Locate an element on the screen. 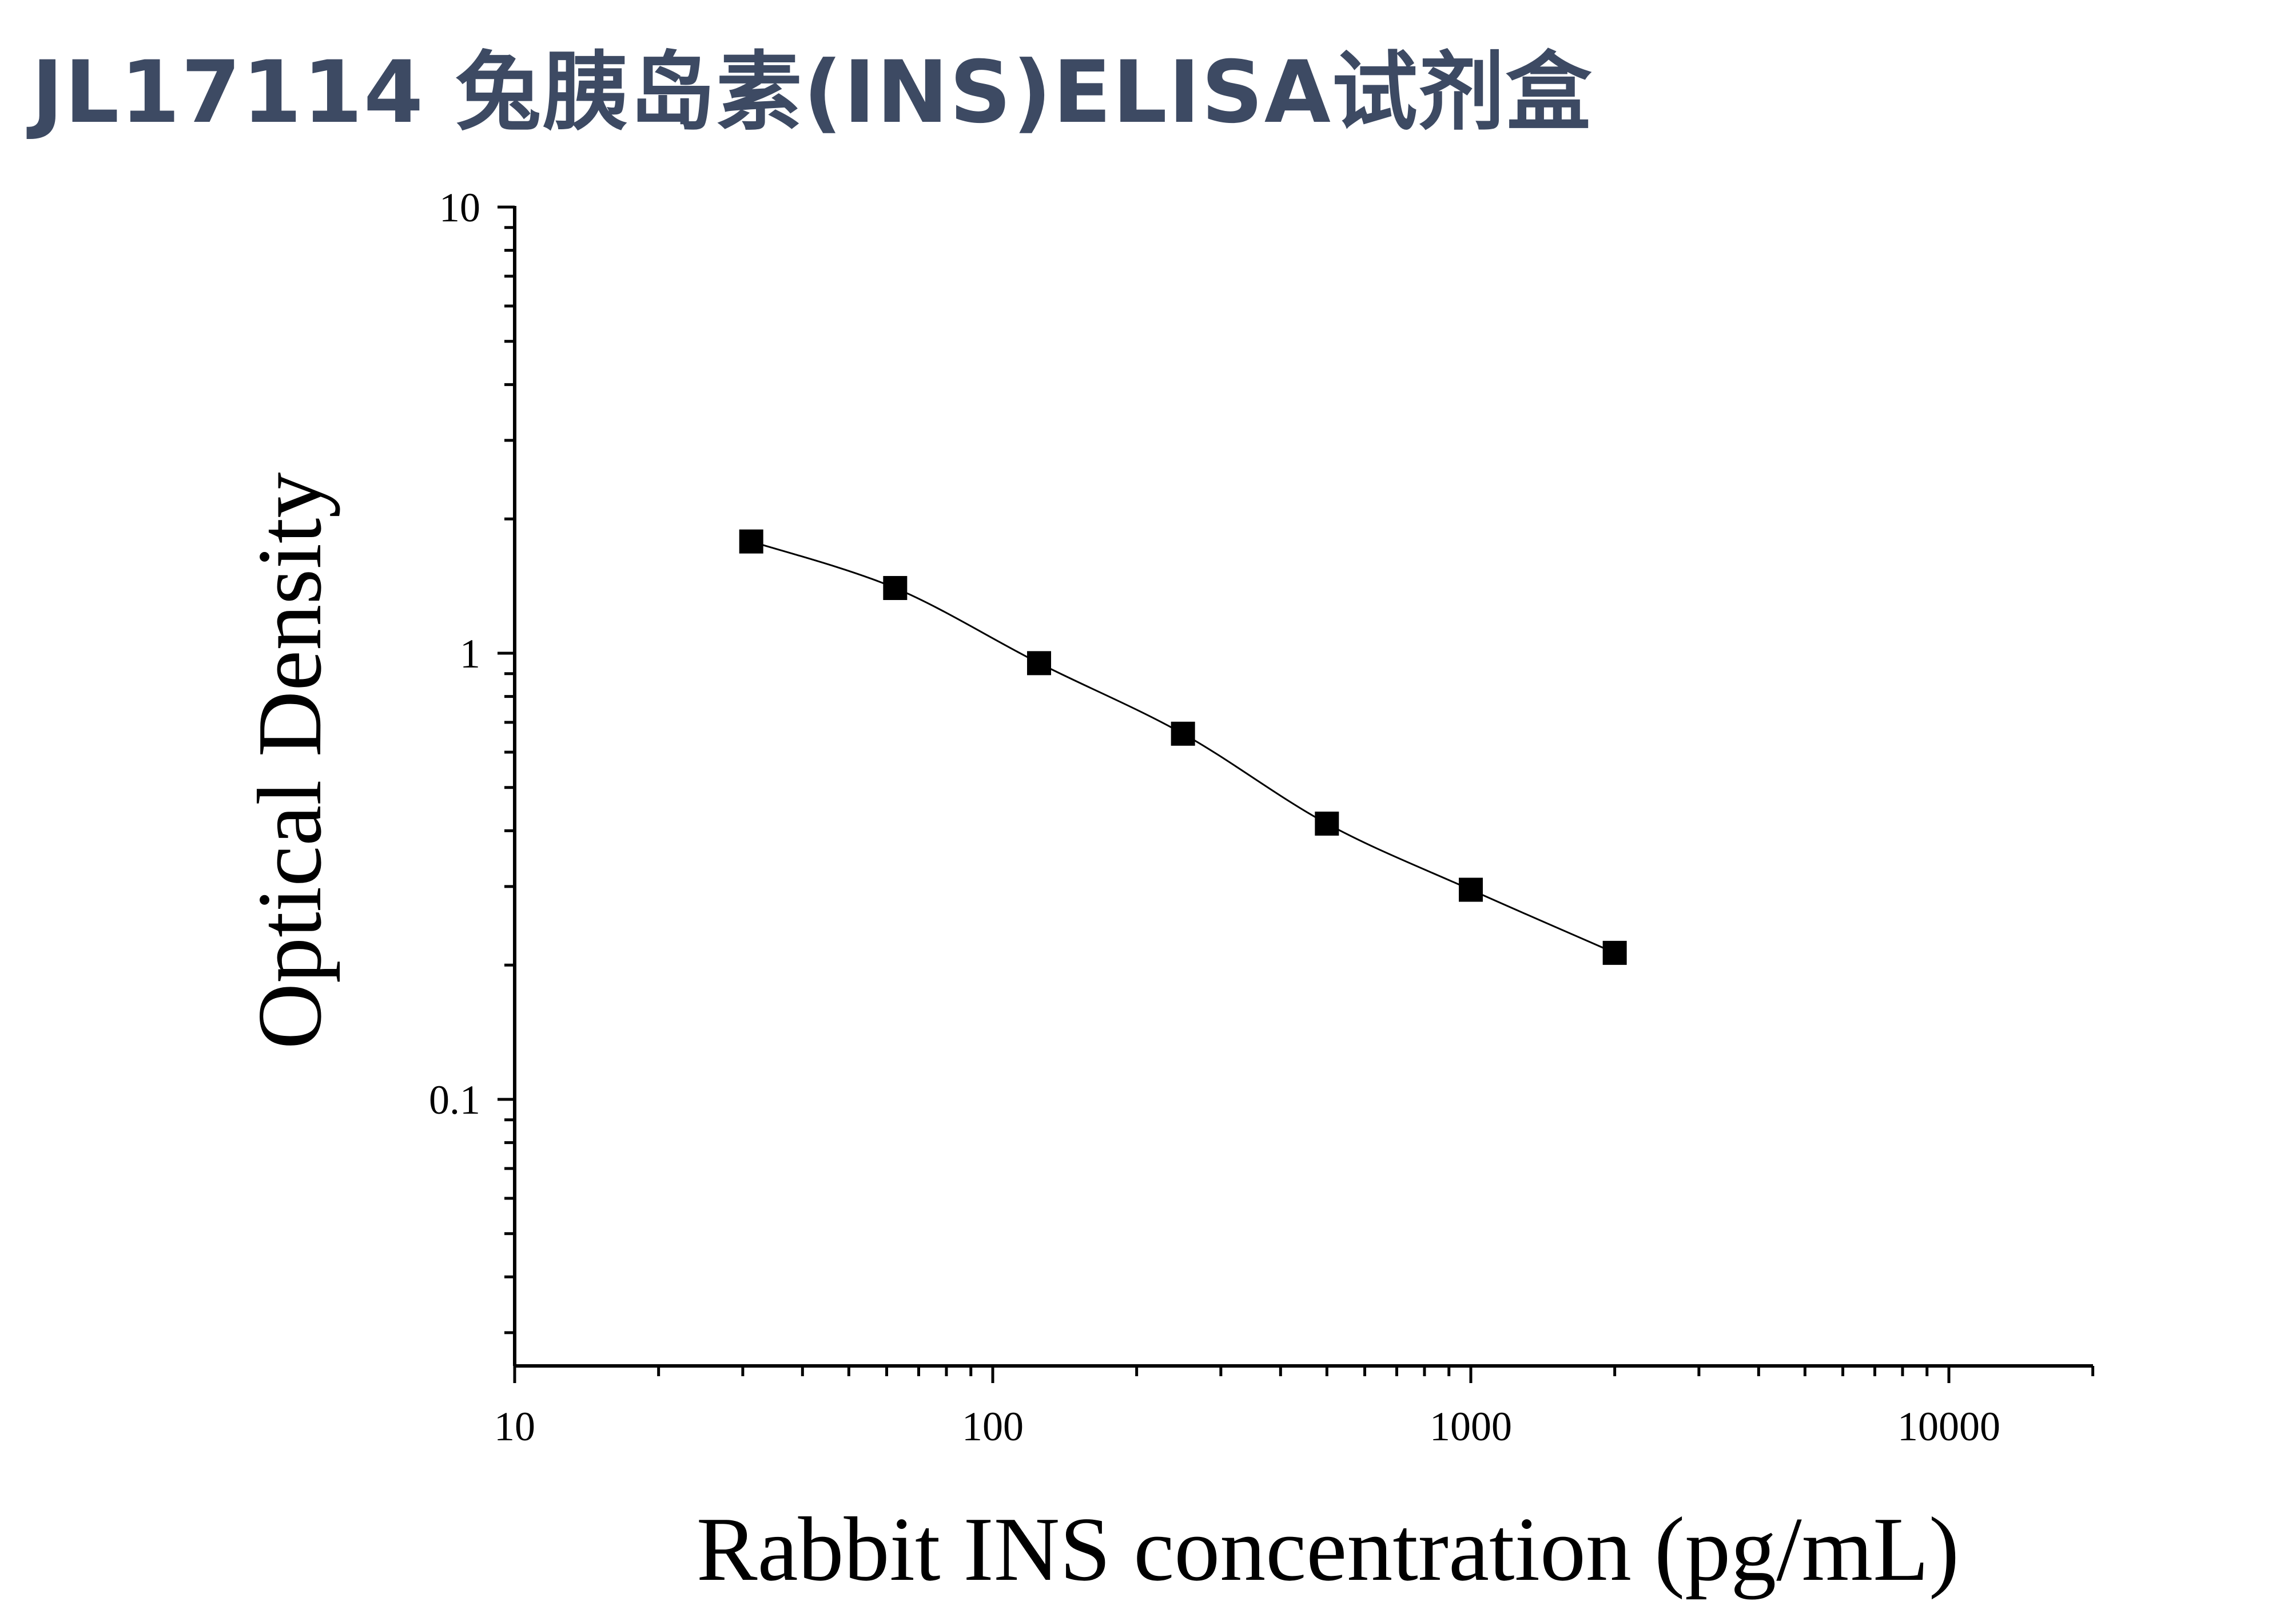  fit-curve is located at coordinates (1183, 747).